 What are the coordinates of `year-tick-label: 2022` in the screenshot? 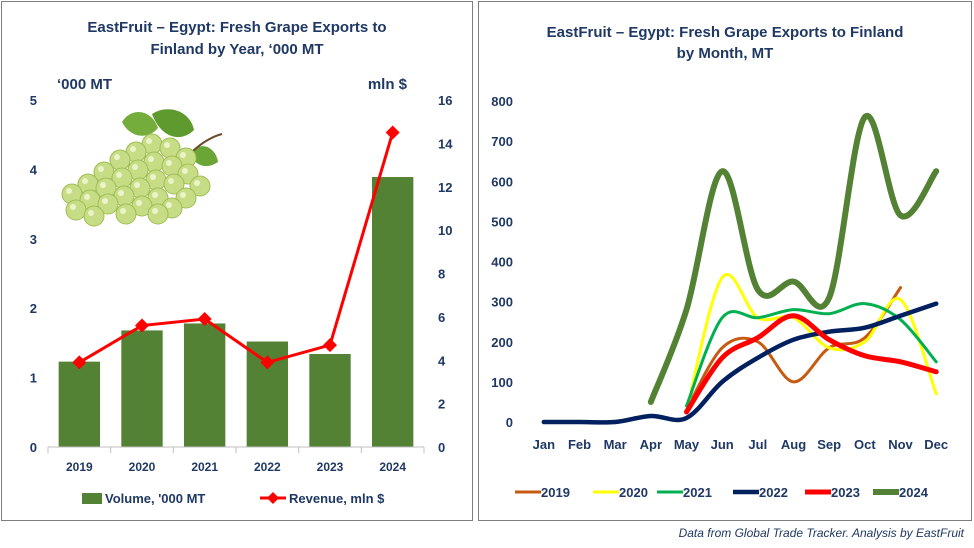 It's located at (267, 467).